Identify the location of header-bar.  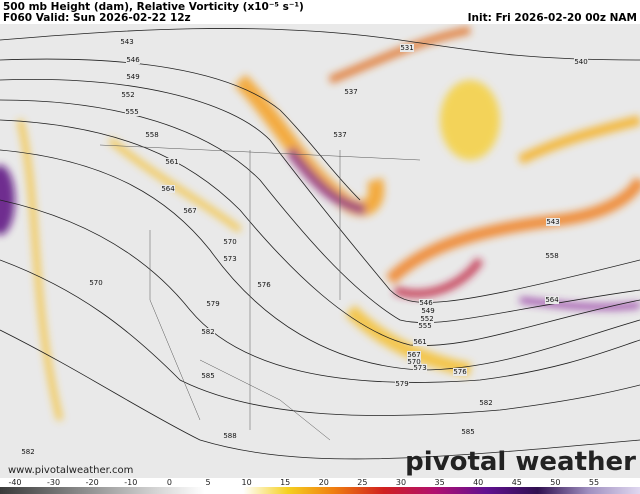
(320, 12).